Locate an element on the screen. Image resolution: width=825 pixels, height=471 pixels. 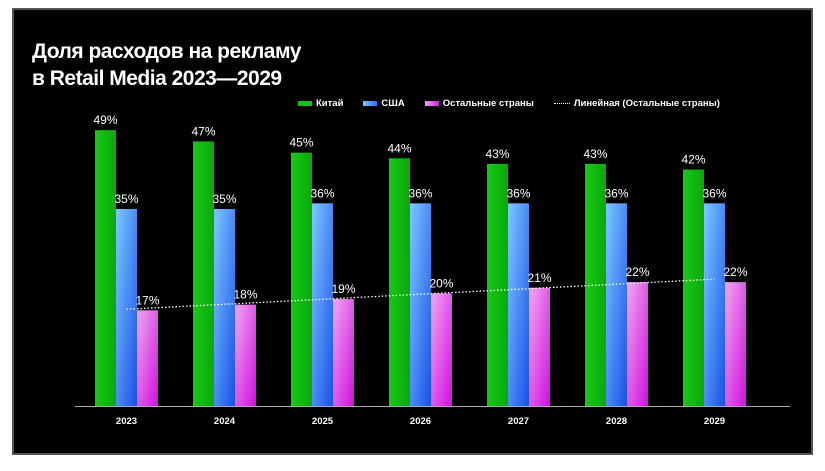
x-tick-label: 2029 is located at coordinates (714, 421).